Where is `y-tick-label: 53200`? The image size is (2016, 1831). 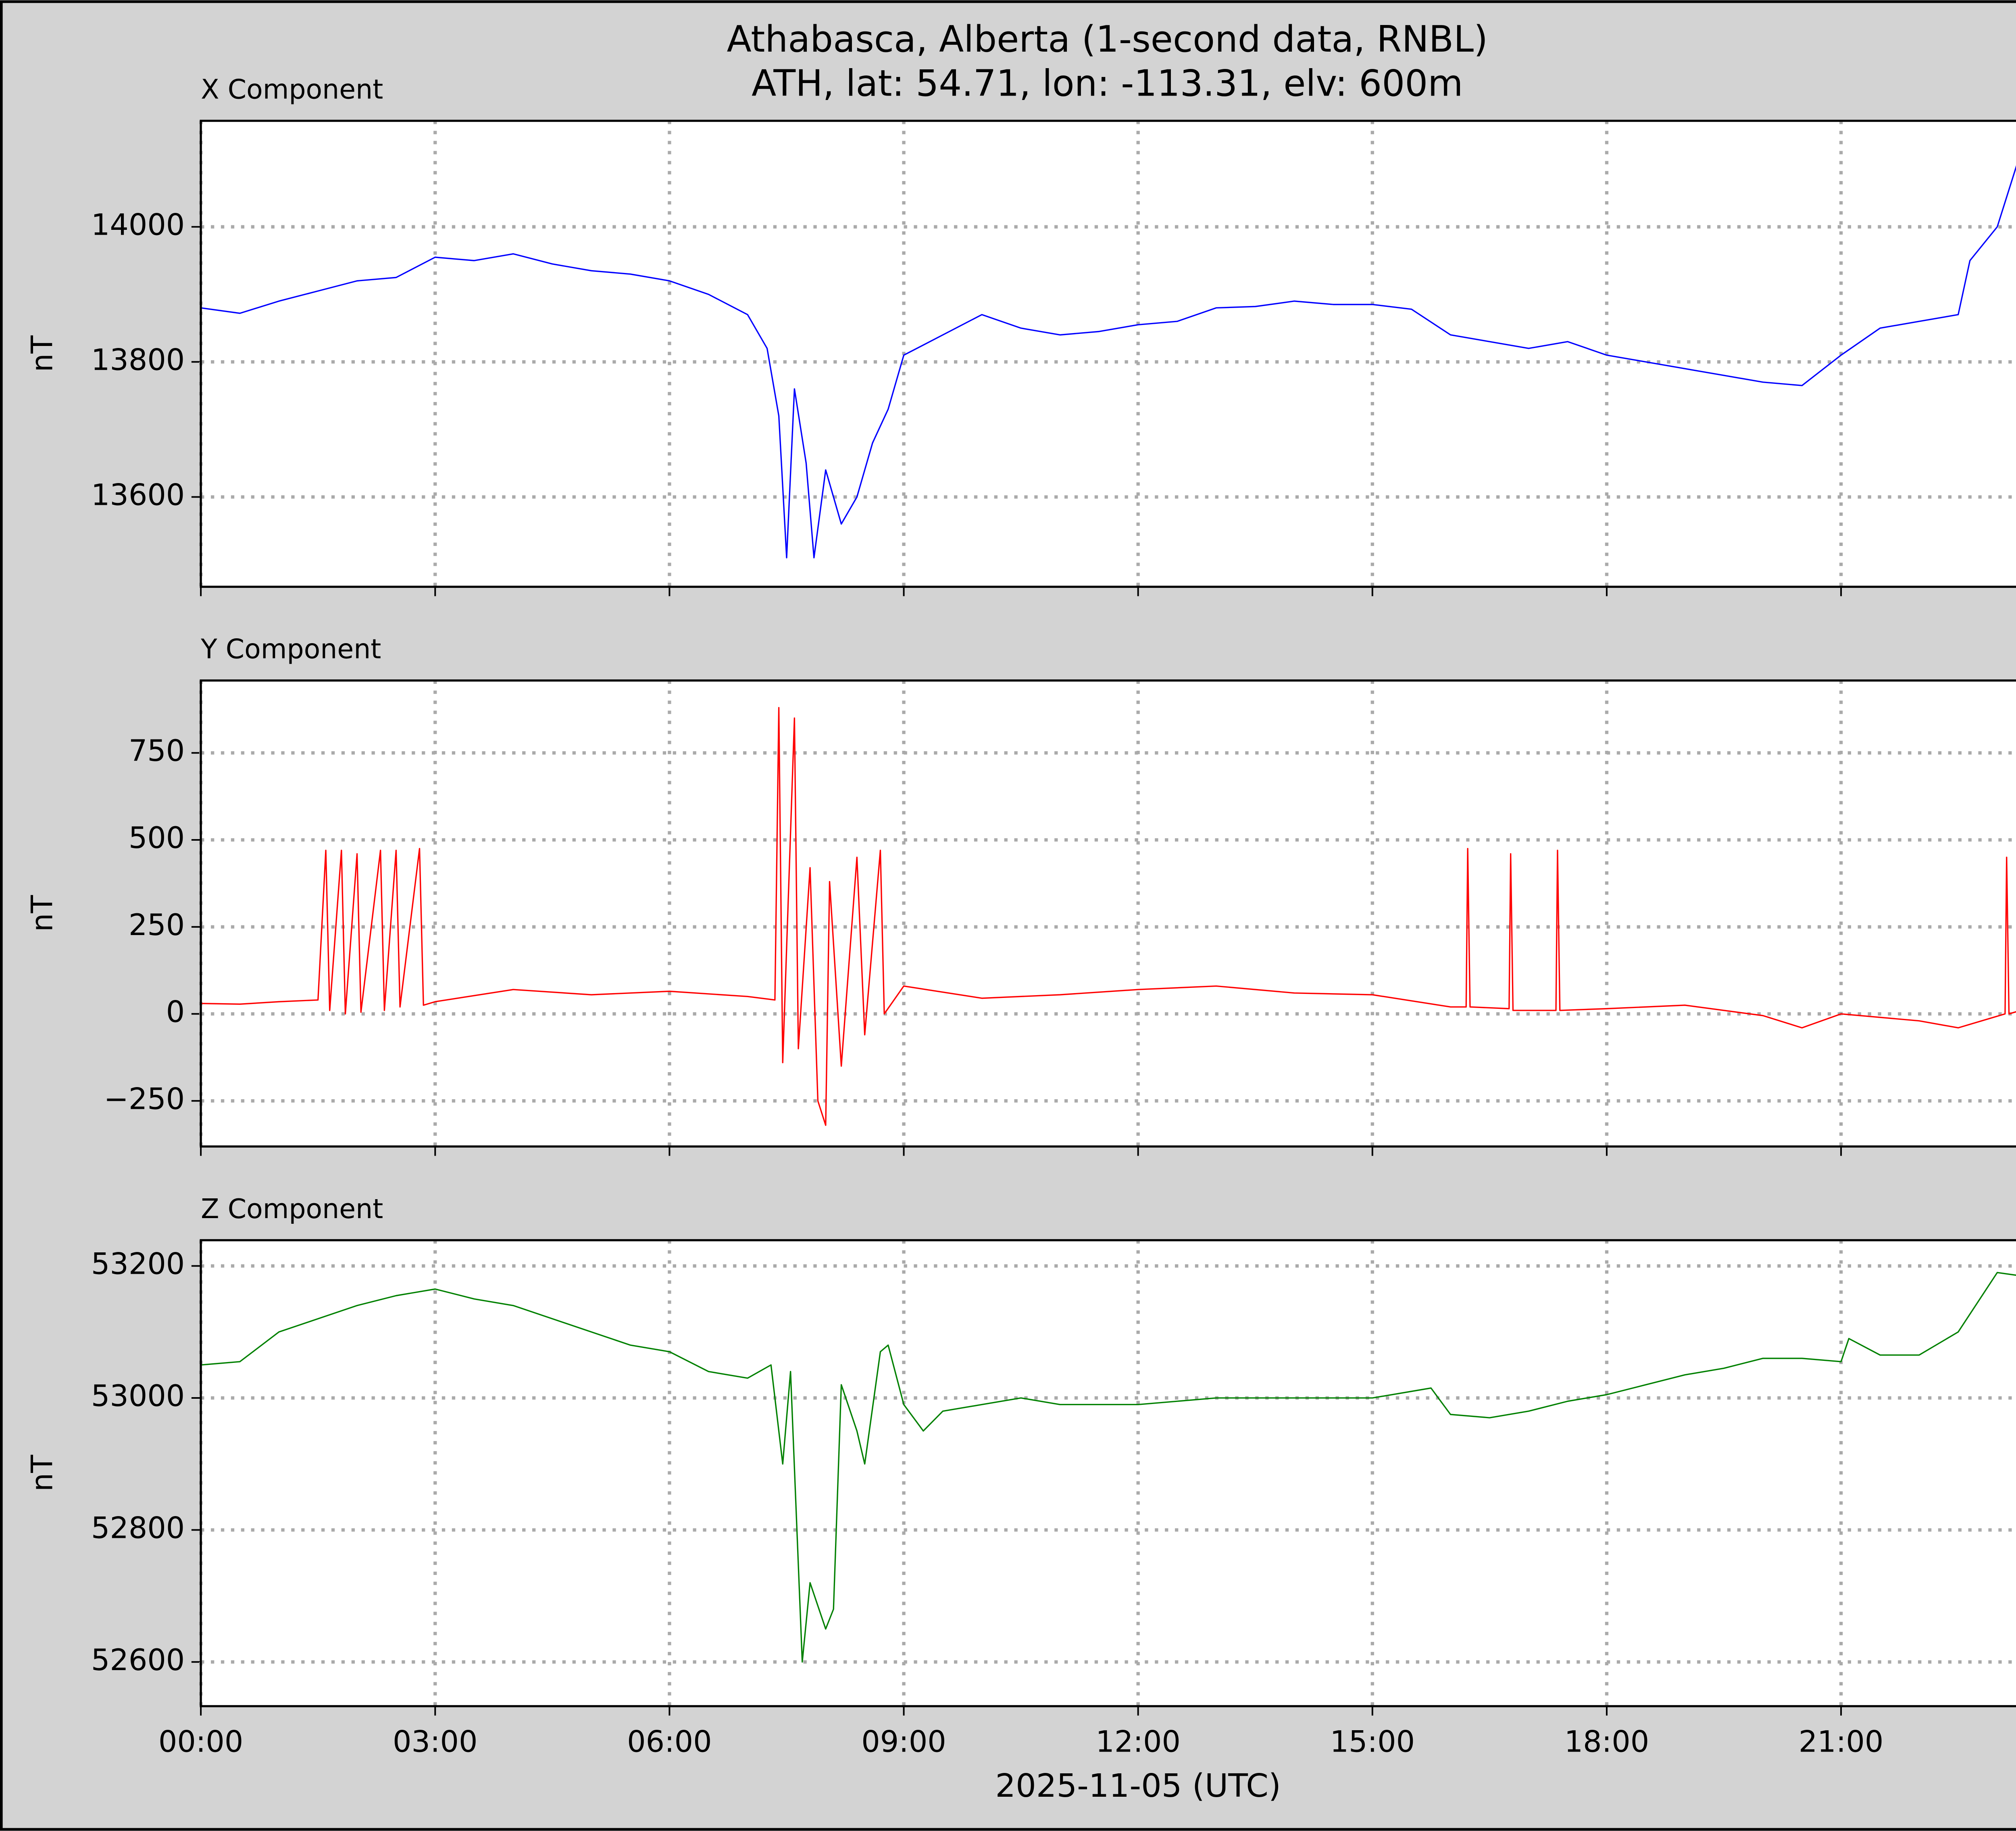 y-tick-label: 53200 is located at coordinates (138, 1264).